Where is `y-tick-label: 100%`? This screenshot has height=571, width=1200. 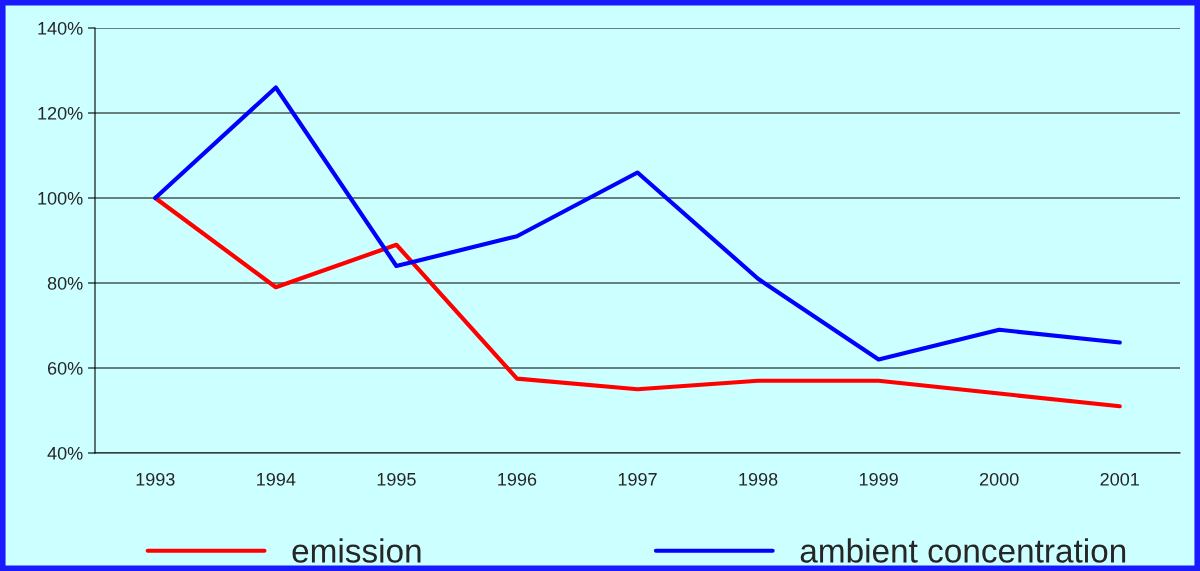 y-tick-label: 100% is located at coordinates (60, 198).